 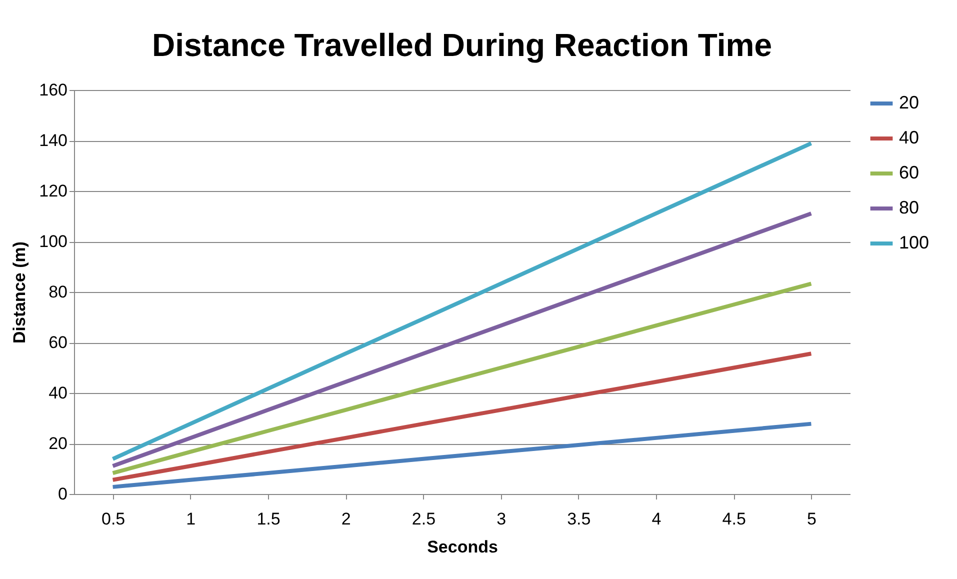 I want to click on x-tick-label: 3, so click(x=501, y=519).